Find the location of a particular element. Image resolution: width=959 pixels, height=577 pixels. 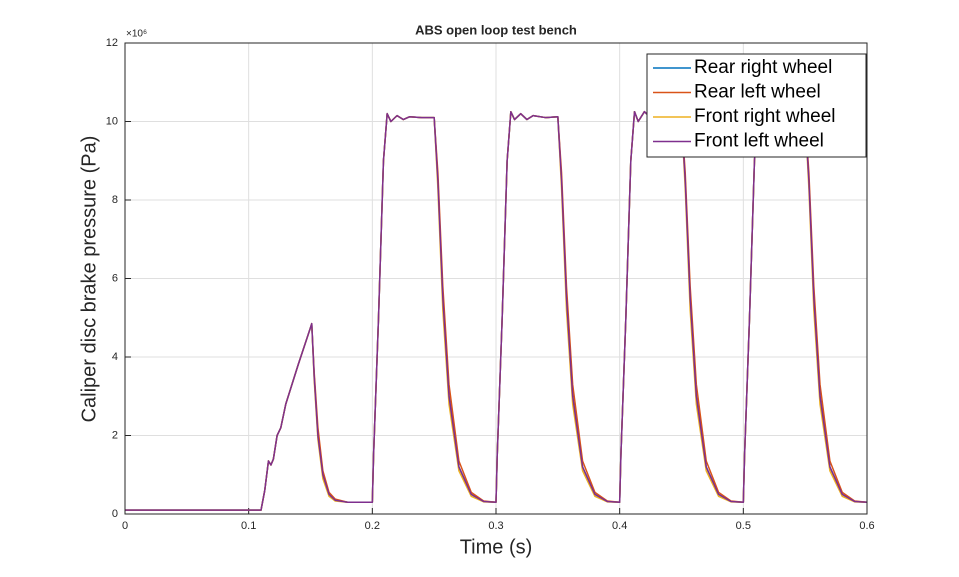

legend-label: Rear right wheel is located at coordinates (763, 67).